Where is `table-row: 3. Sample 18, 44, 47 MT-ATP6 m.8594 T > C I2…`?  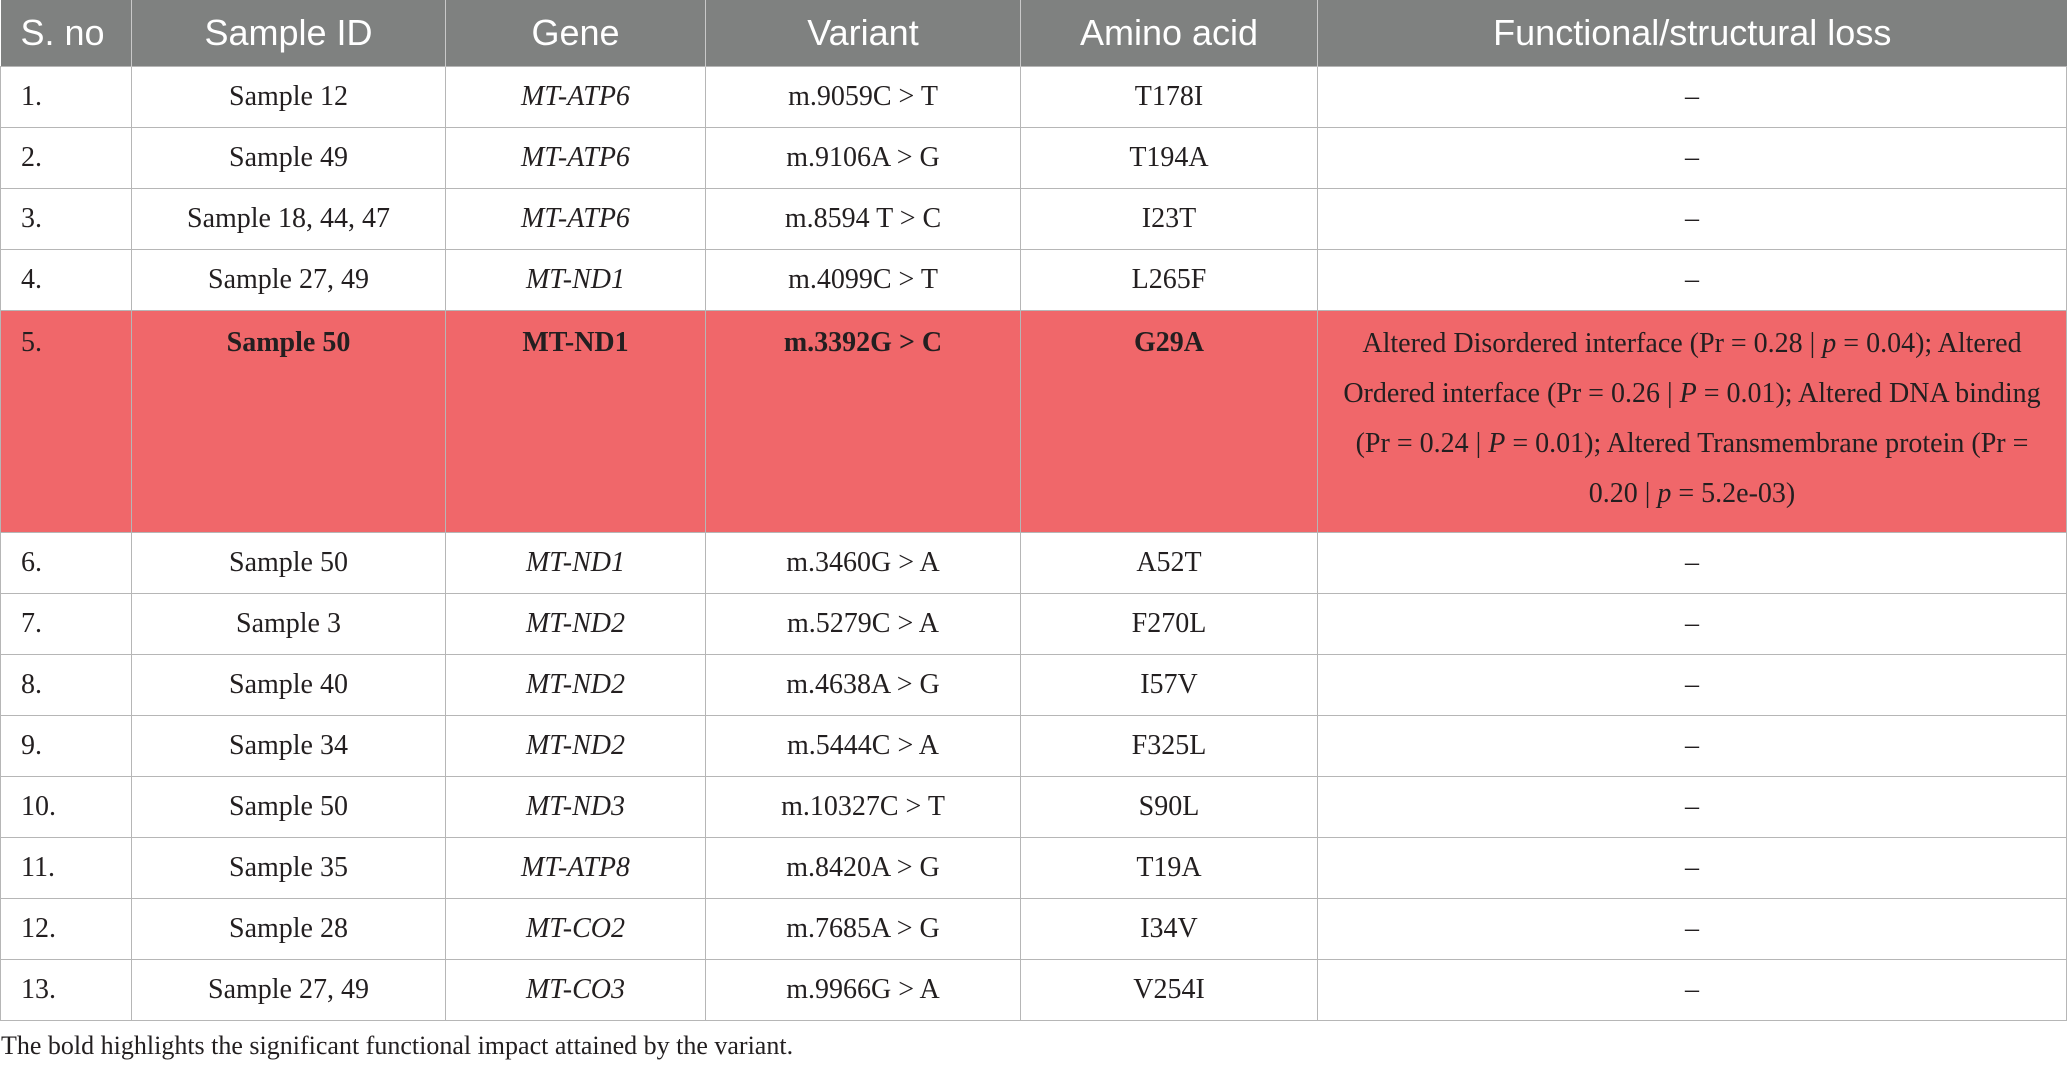
table-row: 3. Sample 18, 44, 47 MT-ATP6 m.8594 T > C I2… is located at coordinates (1033, 219).